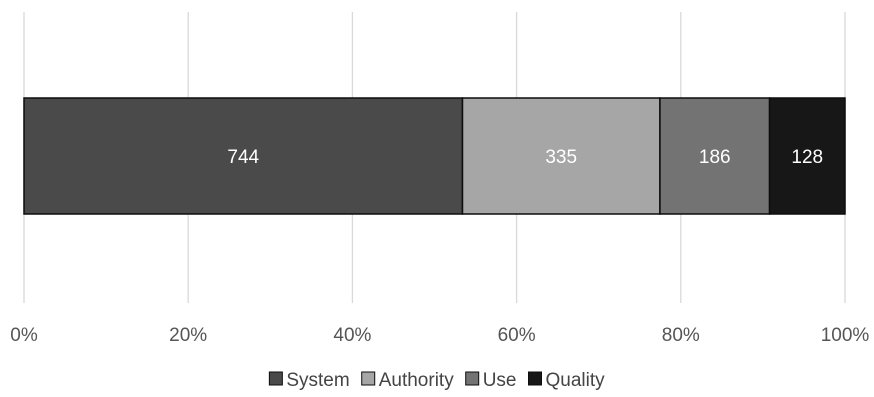  I want to click on bar-segment-system, so click(243, 156).